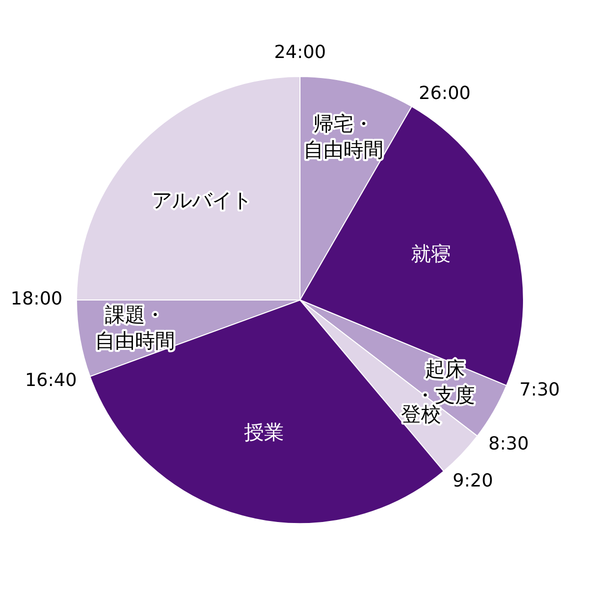 Image resolution: width=600 pixels, height=600 pixels. I want to click on text: 9:20, so click(473, 481).